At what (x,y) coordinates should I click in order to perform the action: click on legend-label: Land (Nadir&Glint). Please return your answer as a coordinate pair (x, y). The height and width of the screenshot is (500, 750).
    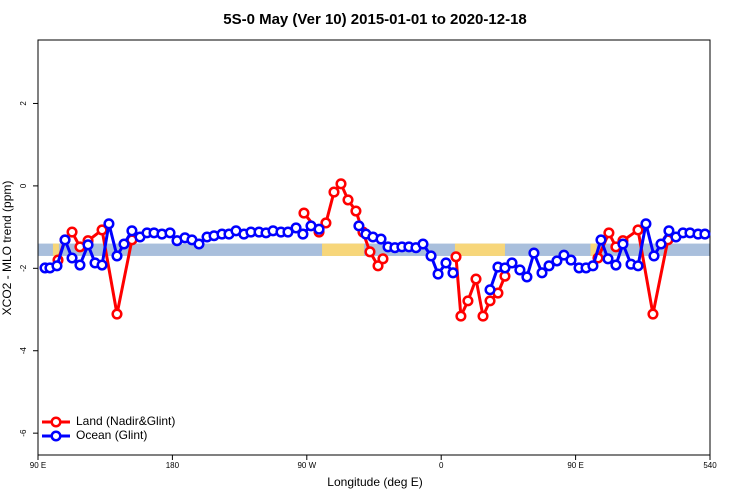
    Looking at the image, I should click on (125, 421).